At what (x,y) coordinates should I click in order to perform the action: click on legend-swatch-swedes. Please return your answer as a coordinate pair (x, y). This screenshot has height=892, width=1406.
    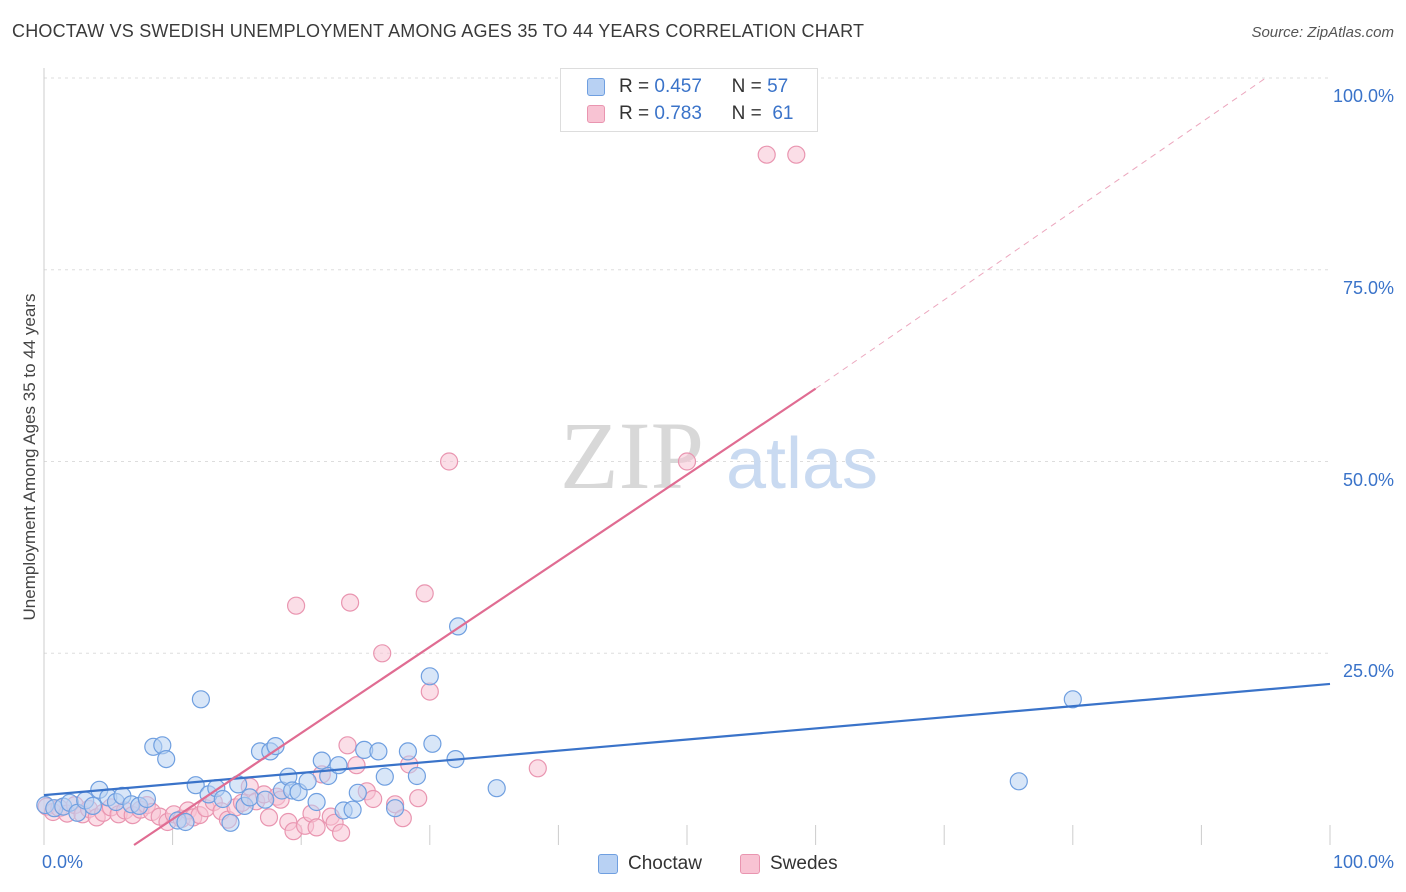
    Looking at the image, I should click on (596, 114).